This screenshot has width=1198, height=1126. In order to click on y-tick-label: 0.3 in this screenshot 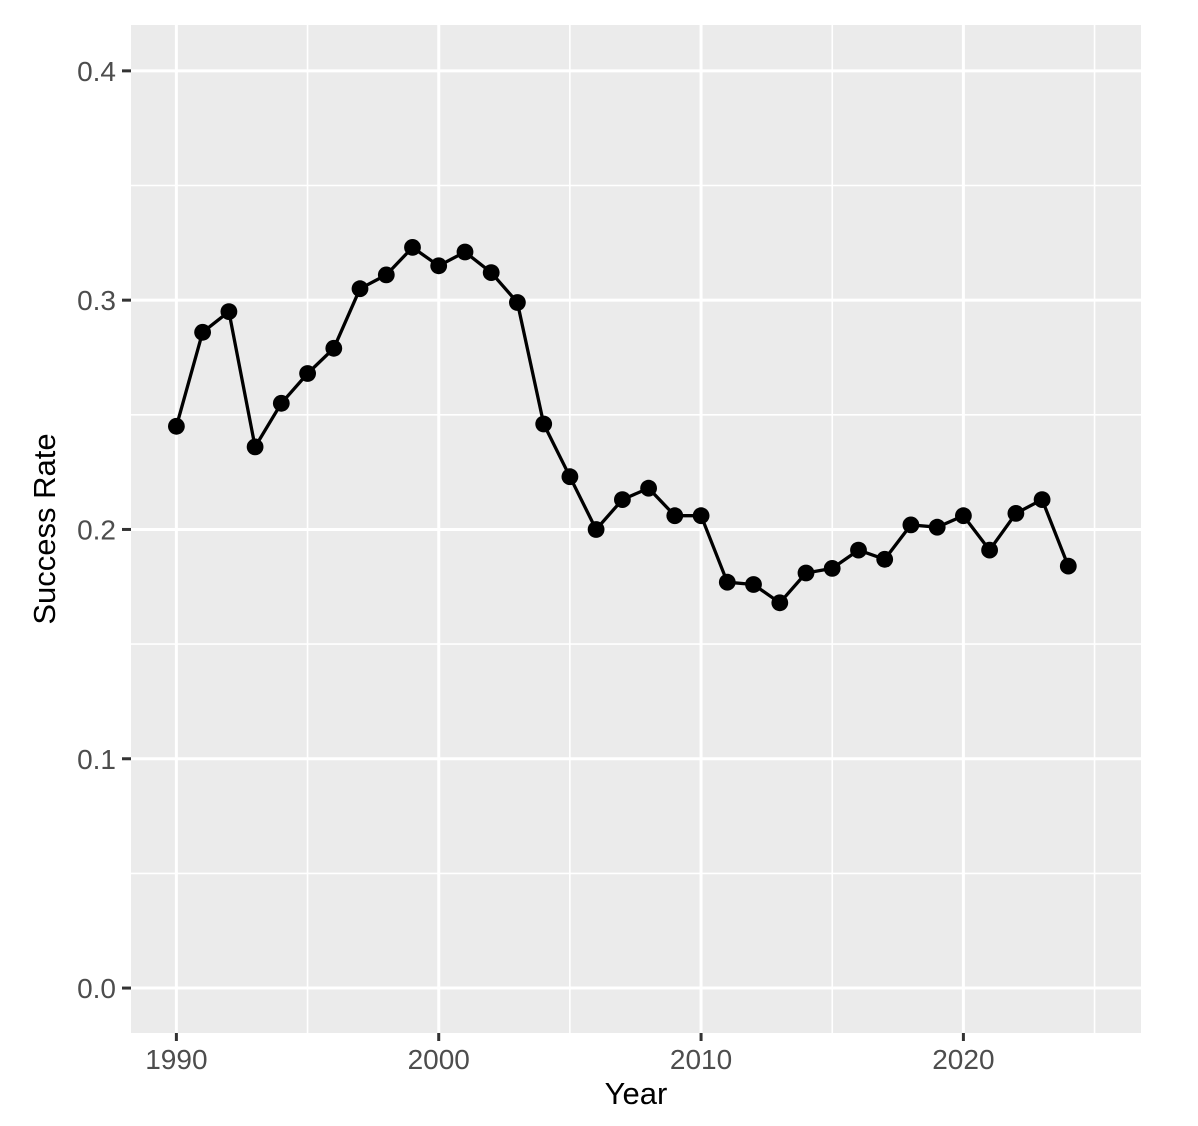, I will do `click(96, 300)`.